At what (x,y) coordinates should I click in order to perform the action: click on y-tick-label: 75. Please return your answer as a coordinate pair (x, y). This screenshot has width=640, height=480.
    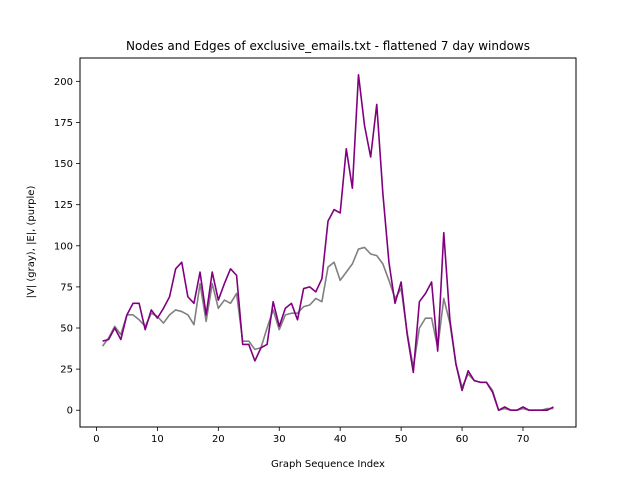
    Looking at the image, I should click on (66, 287).